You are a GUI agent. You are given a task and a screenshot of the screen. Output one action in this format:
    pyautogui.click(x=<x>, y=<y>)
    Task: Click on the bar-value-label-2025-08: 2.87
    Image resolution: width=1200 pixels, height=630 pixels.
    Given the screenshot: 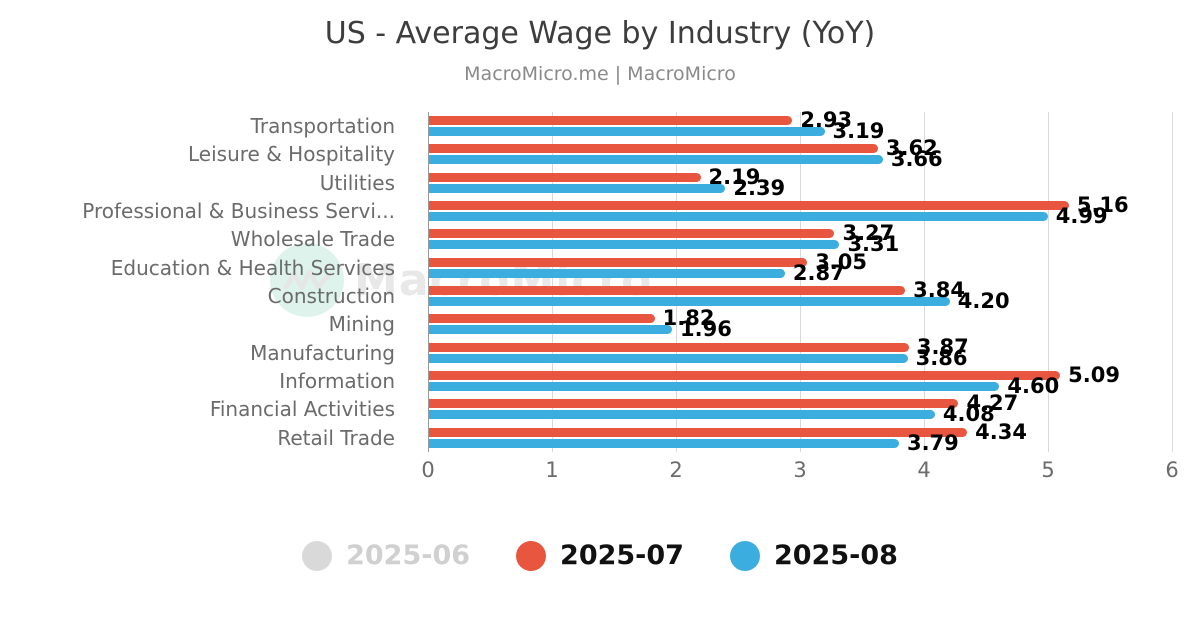 What is the action you would take?
    pyautogui.click(x=818, y=272)
    